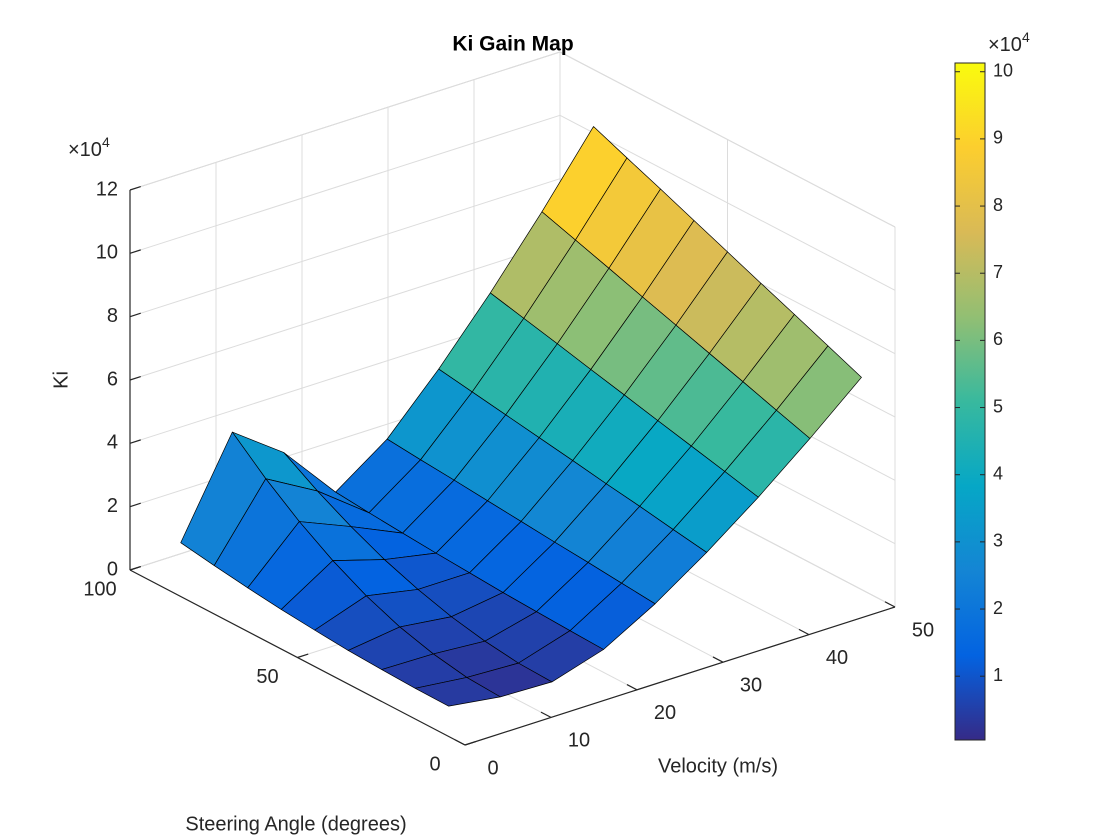 The image size is (1120, 840). Describe the element at coordinates (112, 506) in the screenshot. I see `z-tick-label: 2` at that location.